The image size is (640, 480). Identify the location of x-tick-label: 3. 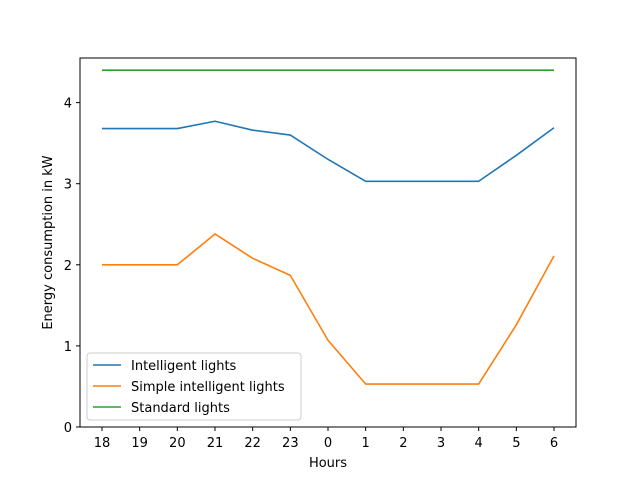
(441, 443).